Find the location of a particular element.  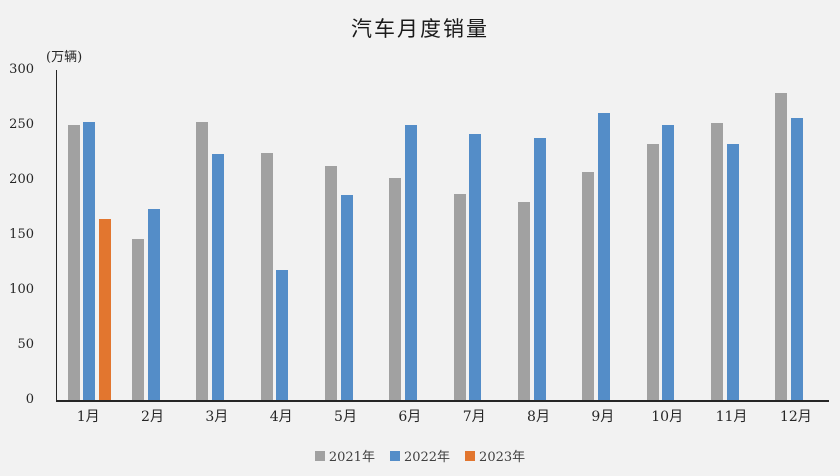

x-axis-label: 4月 is located at coordinates (281, 417).